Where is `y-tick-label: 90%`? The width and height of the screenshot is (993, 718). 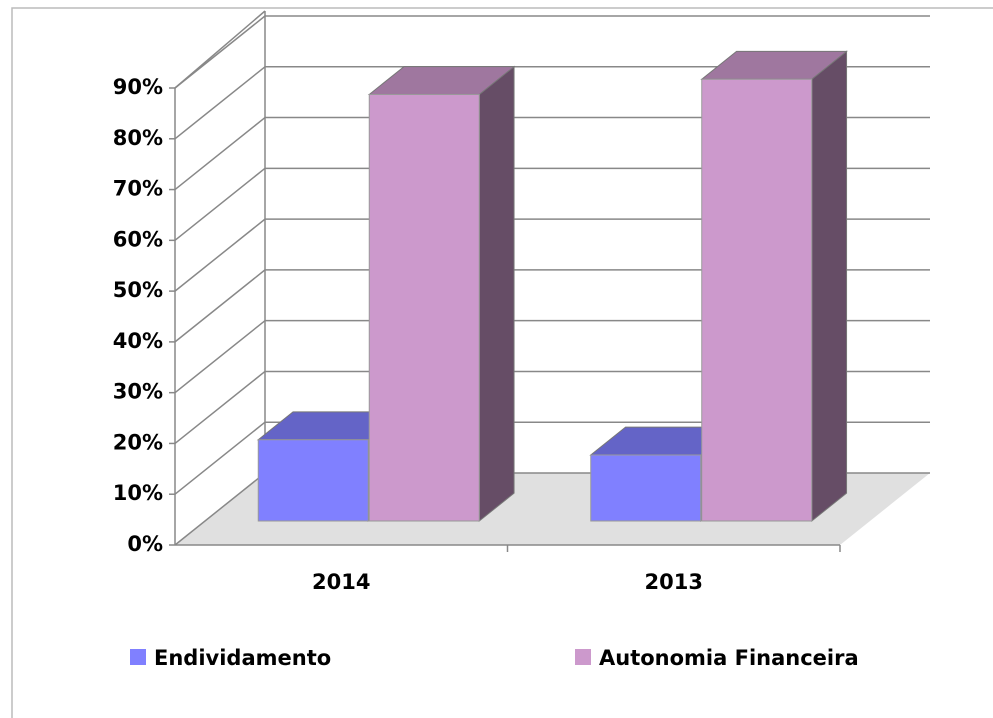 y-tick-label: 90% is located at coordinates (138, 87).